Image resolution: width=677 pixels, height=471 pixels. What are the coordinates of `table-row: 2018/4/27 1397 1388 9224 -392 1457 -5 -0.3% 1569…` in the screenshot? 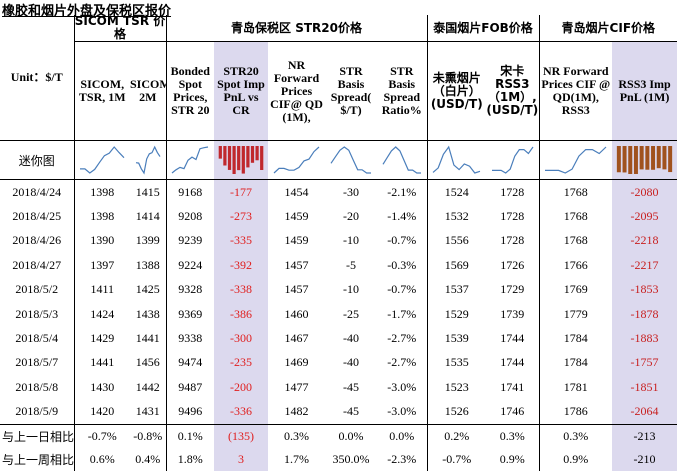 It's located at (338, 265).